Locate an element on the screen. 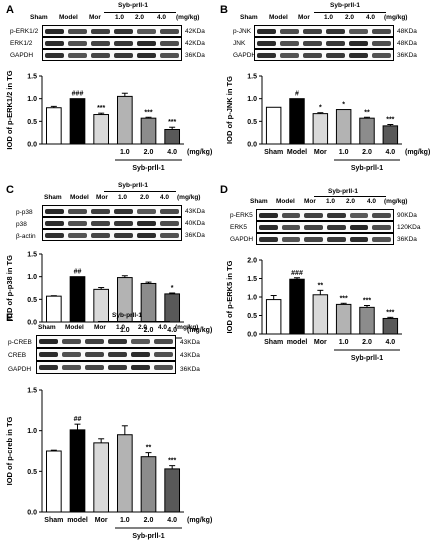 The height and width of the screenshot is (550, 436). kda-label: 48KDa is located at coordinates (407, 43).